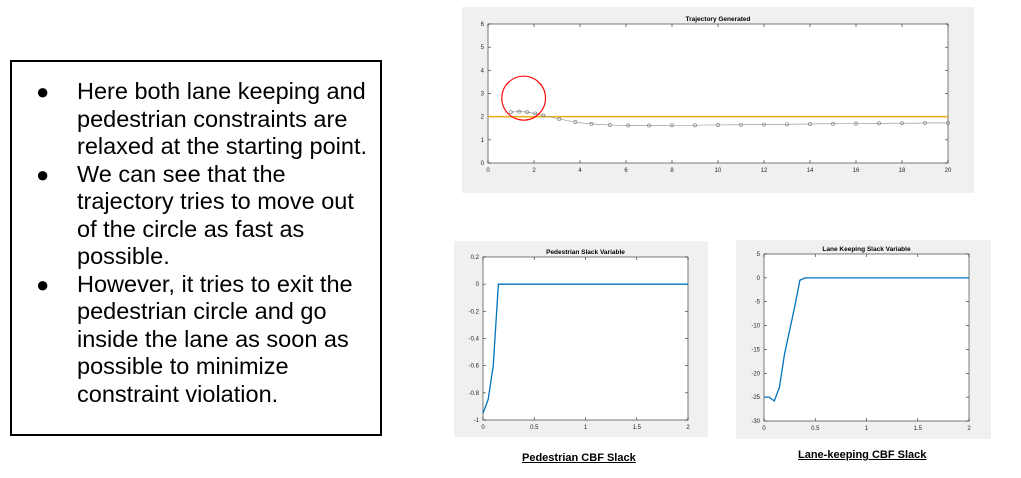 This screenshot has width=1021, height=478. What do you see at coordinates (729, 118) in the screenshot?
I see `trajectory-line` at bounding box center [729, 118].